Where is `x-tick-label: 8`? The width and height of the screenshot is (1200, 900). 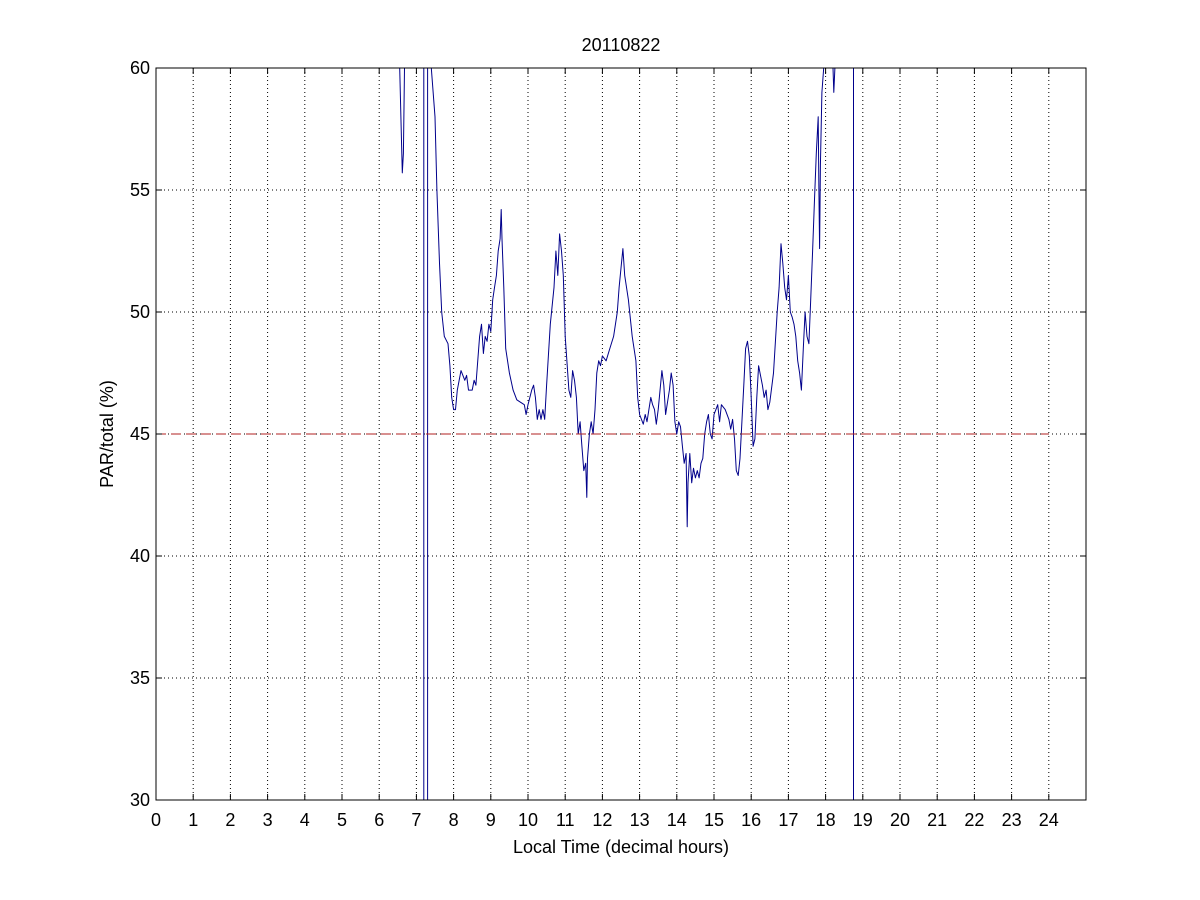
x-tick-label: 8 is located at coordinates (454, 820).